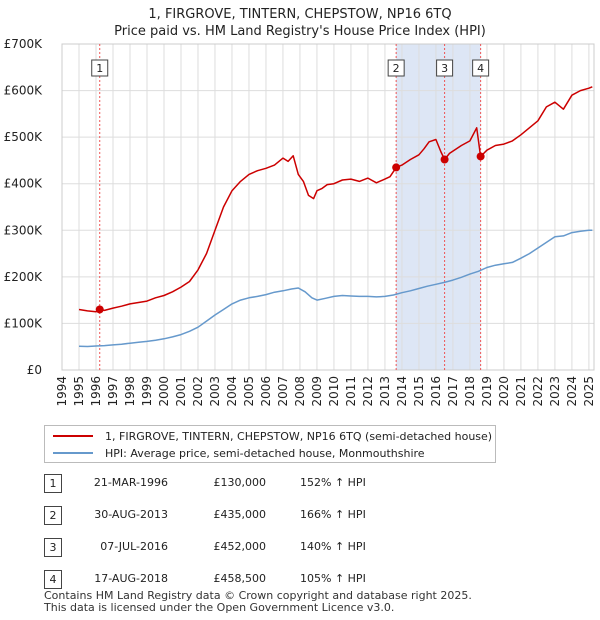  I want to click on sale-date: 21-MAR-1996, so click(130, 482).